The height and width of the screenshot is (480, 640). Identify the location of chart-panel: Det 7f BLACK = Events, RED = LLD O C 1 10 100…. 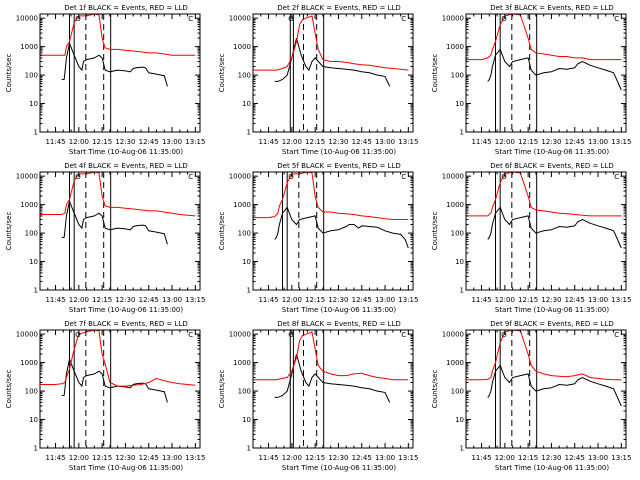
(105, 396).